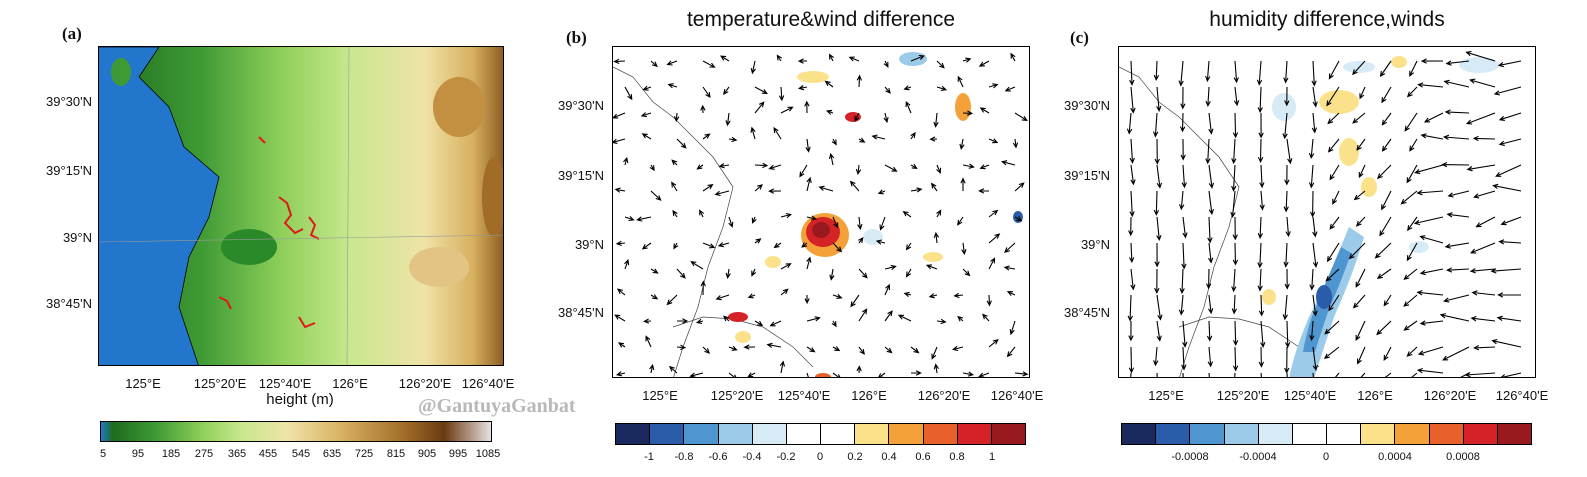 This screenshot has height=477, width=1587. Describe the element at coordinates (1327, 19) in the screenshot. I see `panel-c-title: humidity difference,winds` at that location.